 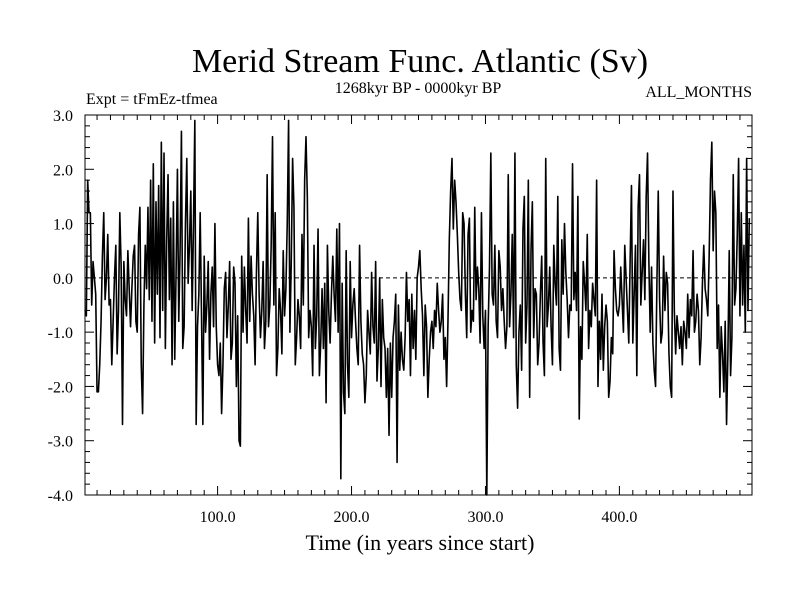 What do you see at coordinates (152, 99) in the screenshot?
I see `experiment-label: Expt = tFmEz-tfmea` at bounding box center [152, 99].